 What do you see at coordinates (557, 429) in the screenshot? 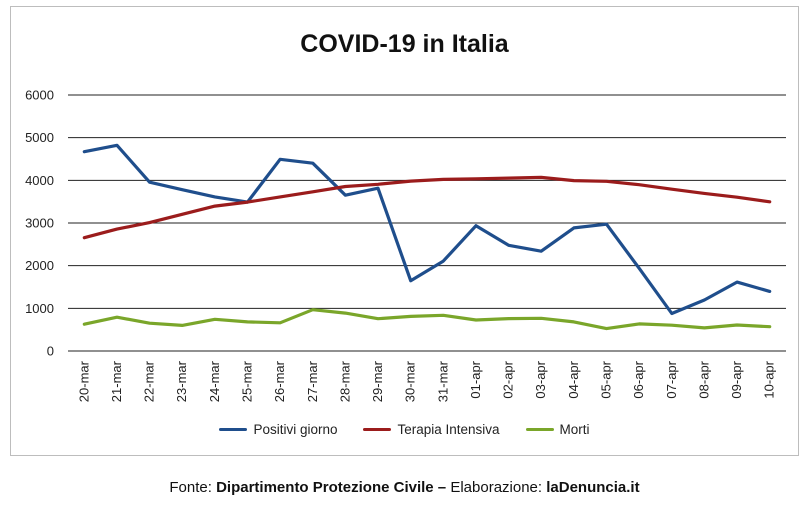
I see `legend-item: Morti` at bounding box center [557, 429].